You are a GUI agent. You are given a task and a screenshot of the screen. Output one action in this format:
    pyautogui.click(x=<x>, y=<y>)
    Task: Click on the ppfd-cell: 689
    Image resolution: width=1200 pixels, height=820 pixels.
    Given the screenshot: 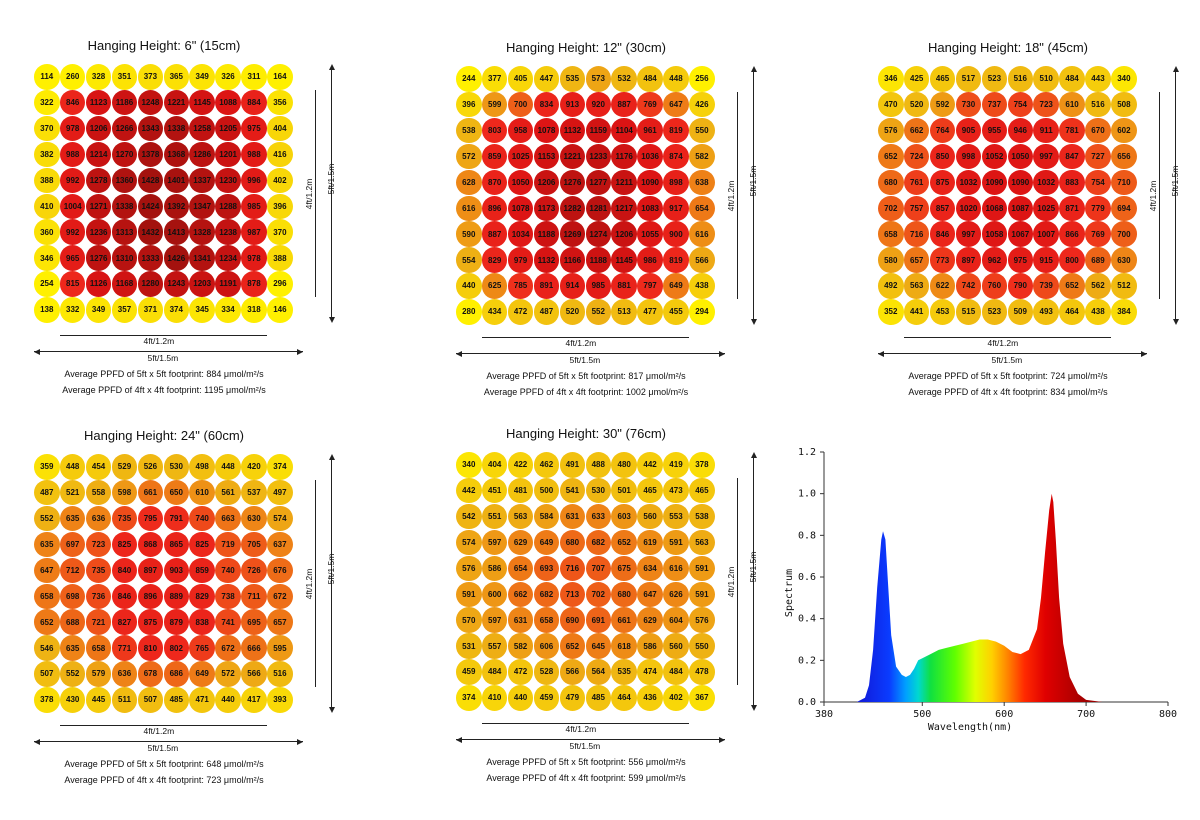 What is the action you would take?
    pyautogui.click(x=1098, y=260)
    